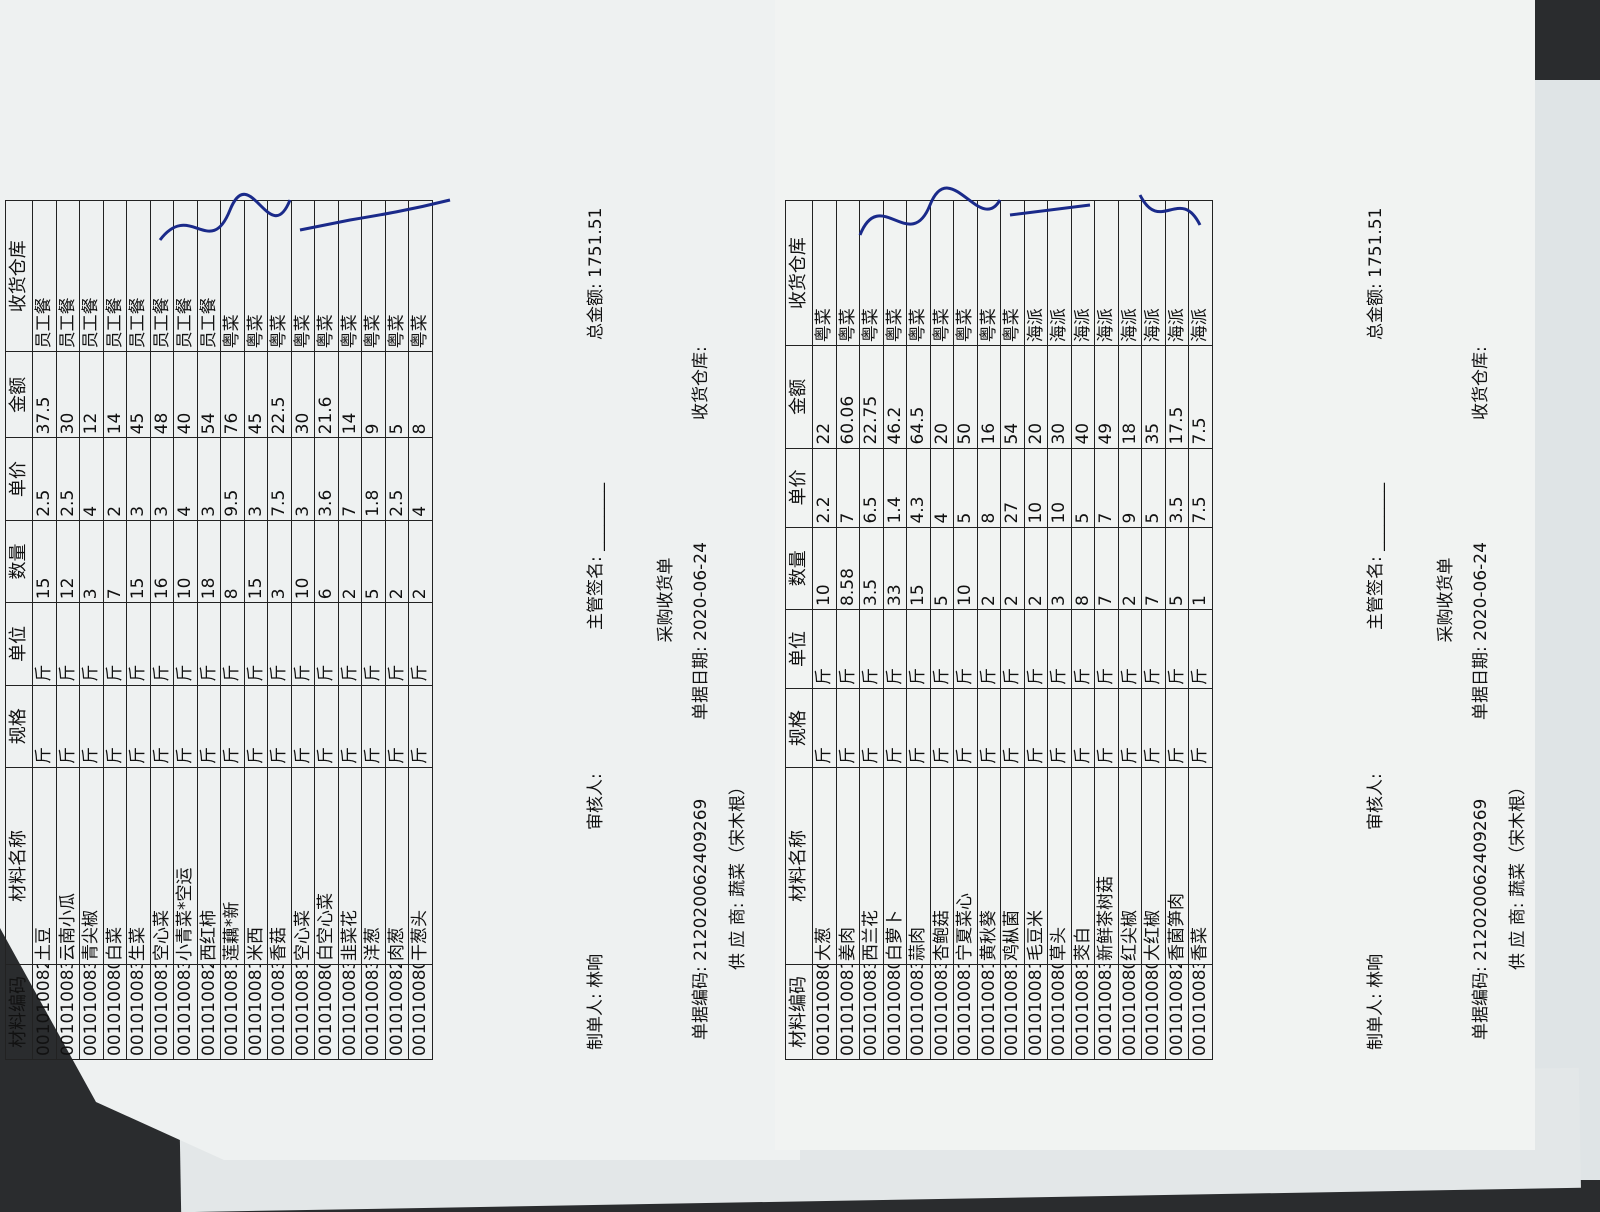 This screenshot has width=1600, height=1212. I want to click on table-cell: 0010100817, so click(1036, 1012).